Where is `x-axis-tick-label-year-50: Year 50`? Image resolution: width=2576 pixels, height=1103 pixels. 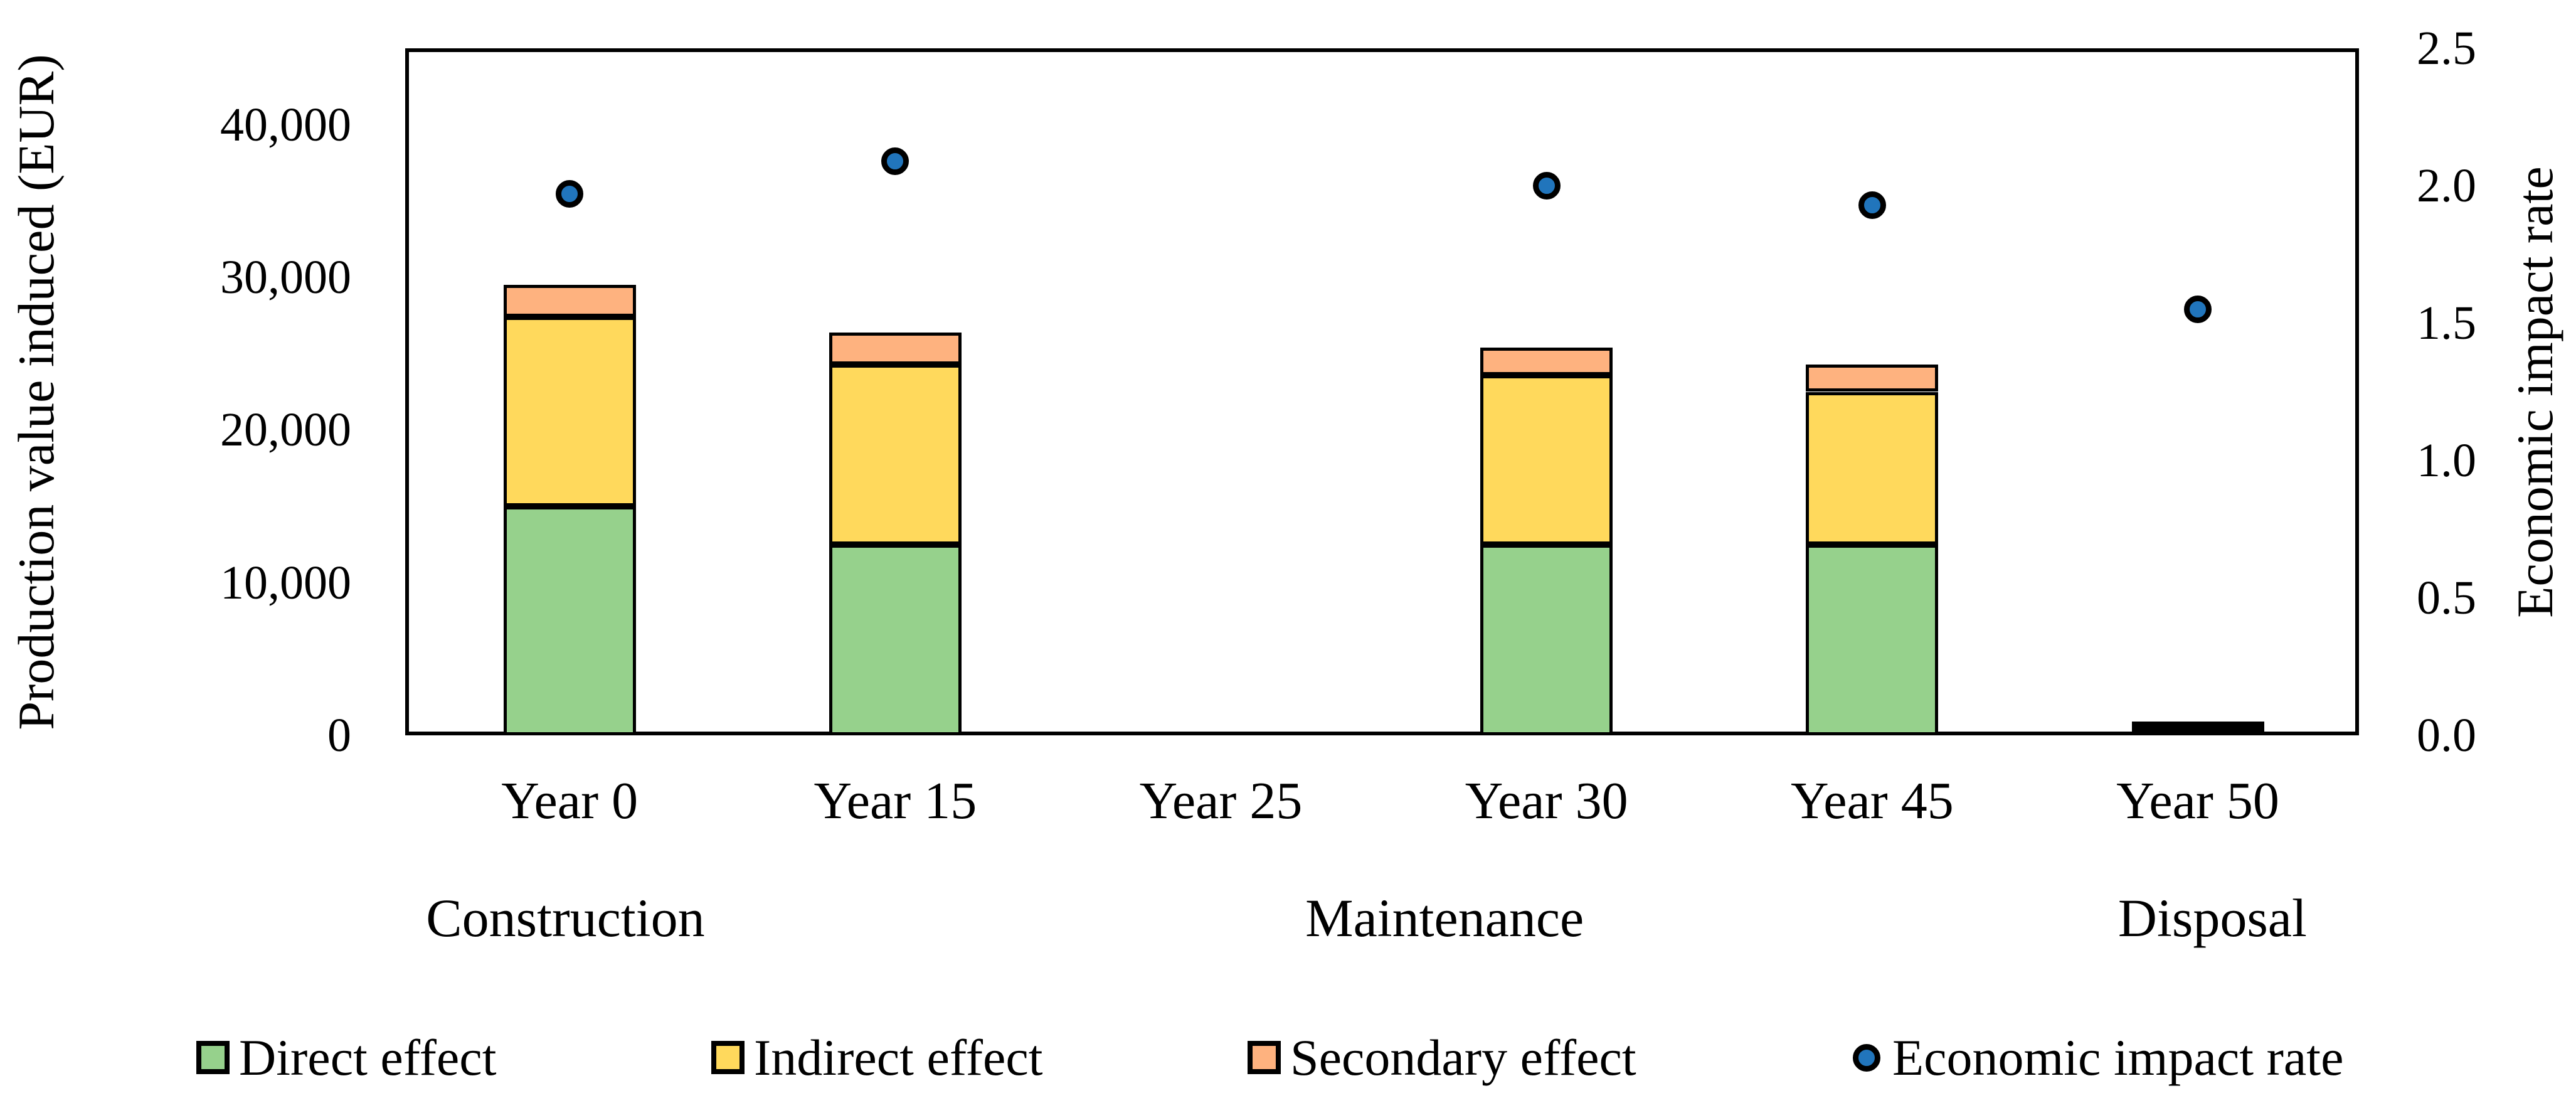
x-axis-tick-label-year-50: Year 50 is located at coordinates (2197, 801).